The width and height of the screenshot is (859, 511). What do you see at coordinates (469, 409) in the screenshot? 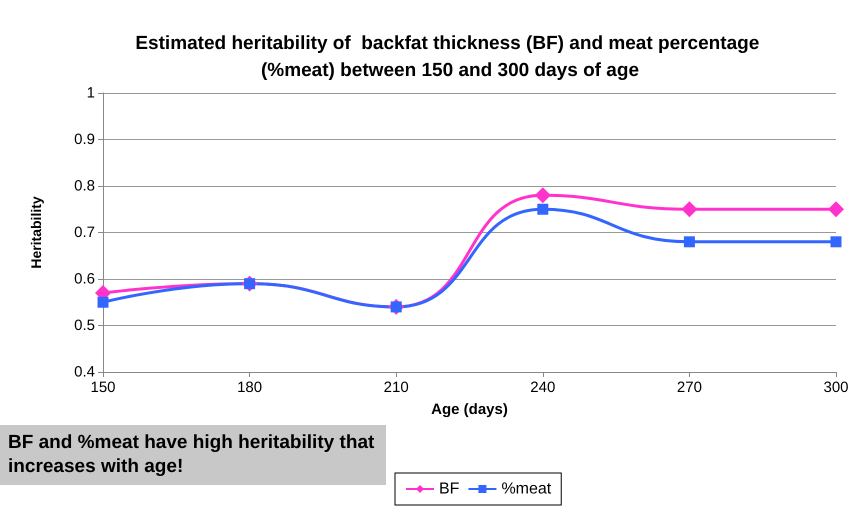
I see `x-axis-title: Age (days)` at bounding box center [469, 409].